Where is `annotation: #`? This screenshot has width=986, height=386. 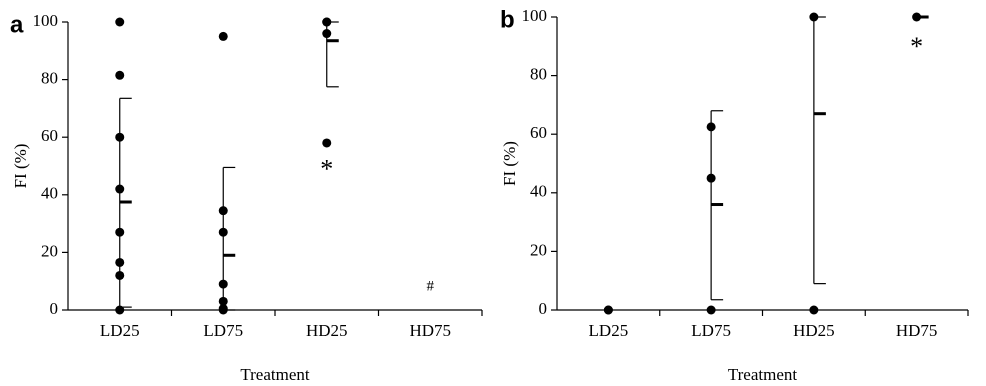
annotation: # is located at coordinates (431, 286).